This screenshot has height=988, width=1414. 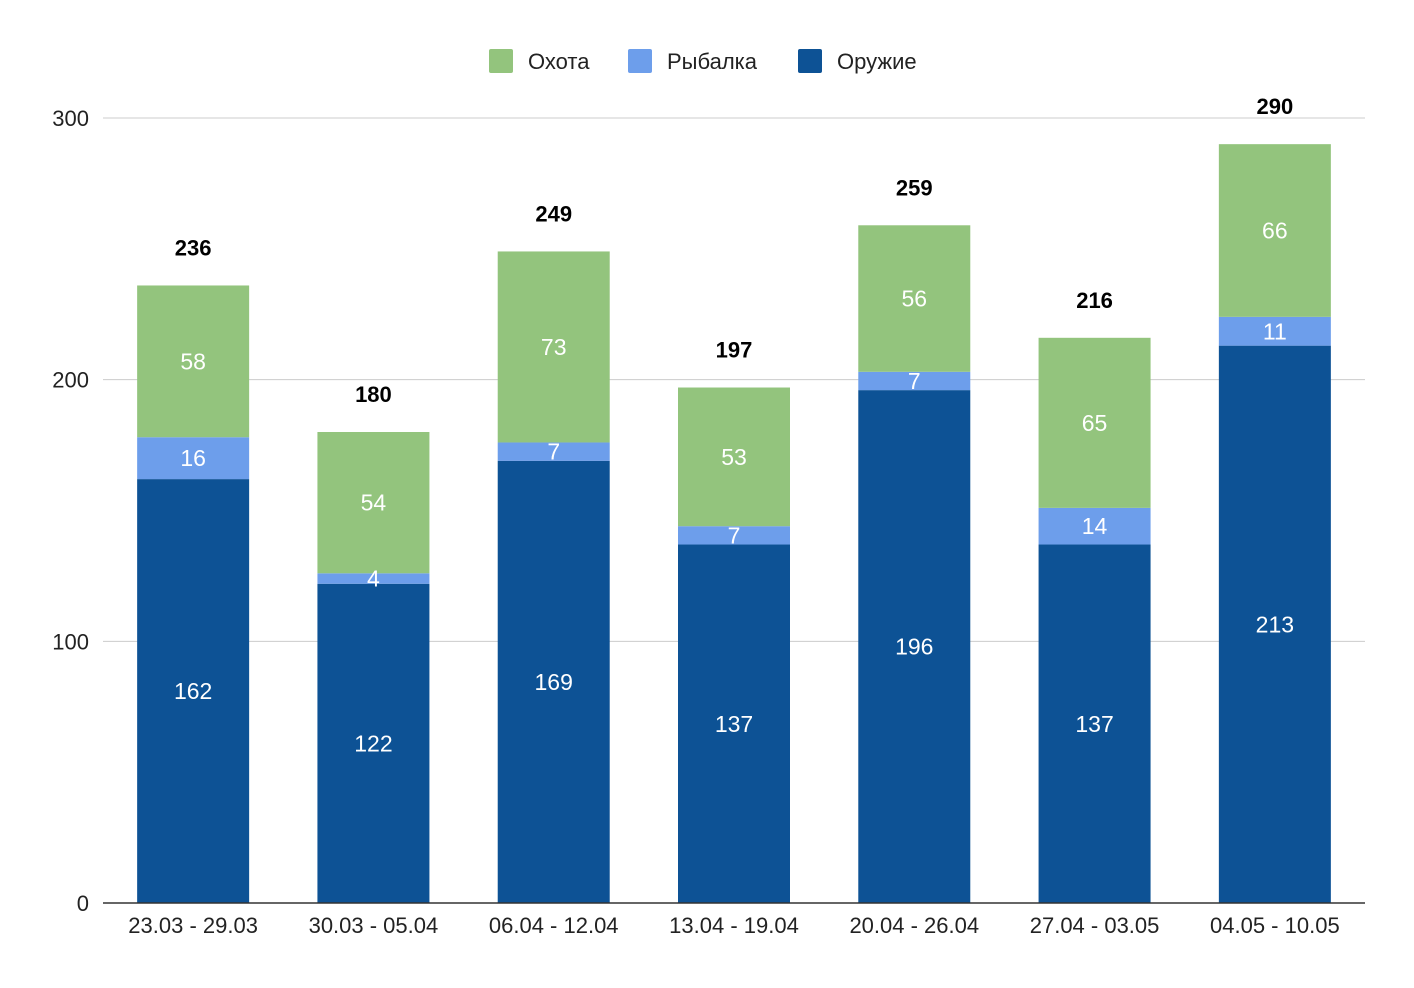 What do you see at coordinates (734, 350) in the screenshot?
I see `total-value-label: 197` at bounding box center [734, 350].